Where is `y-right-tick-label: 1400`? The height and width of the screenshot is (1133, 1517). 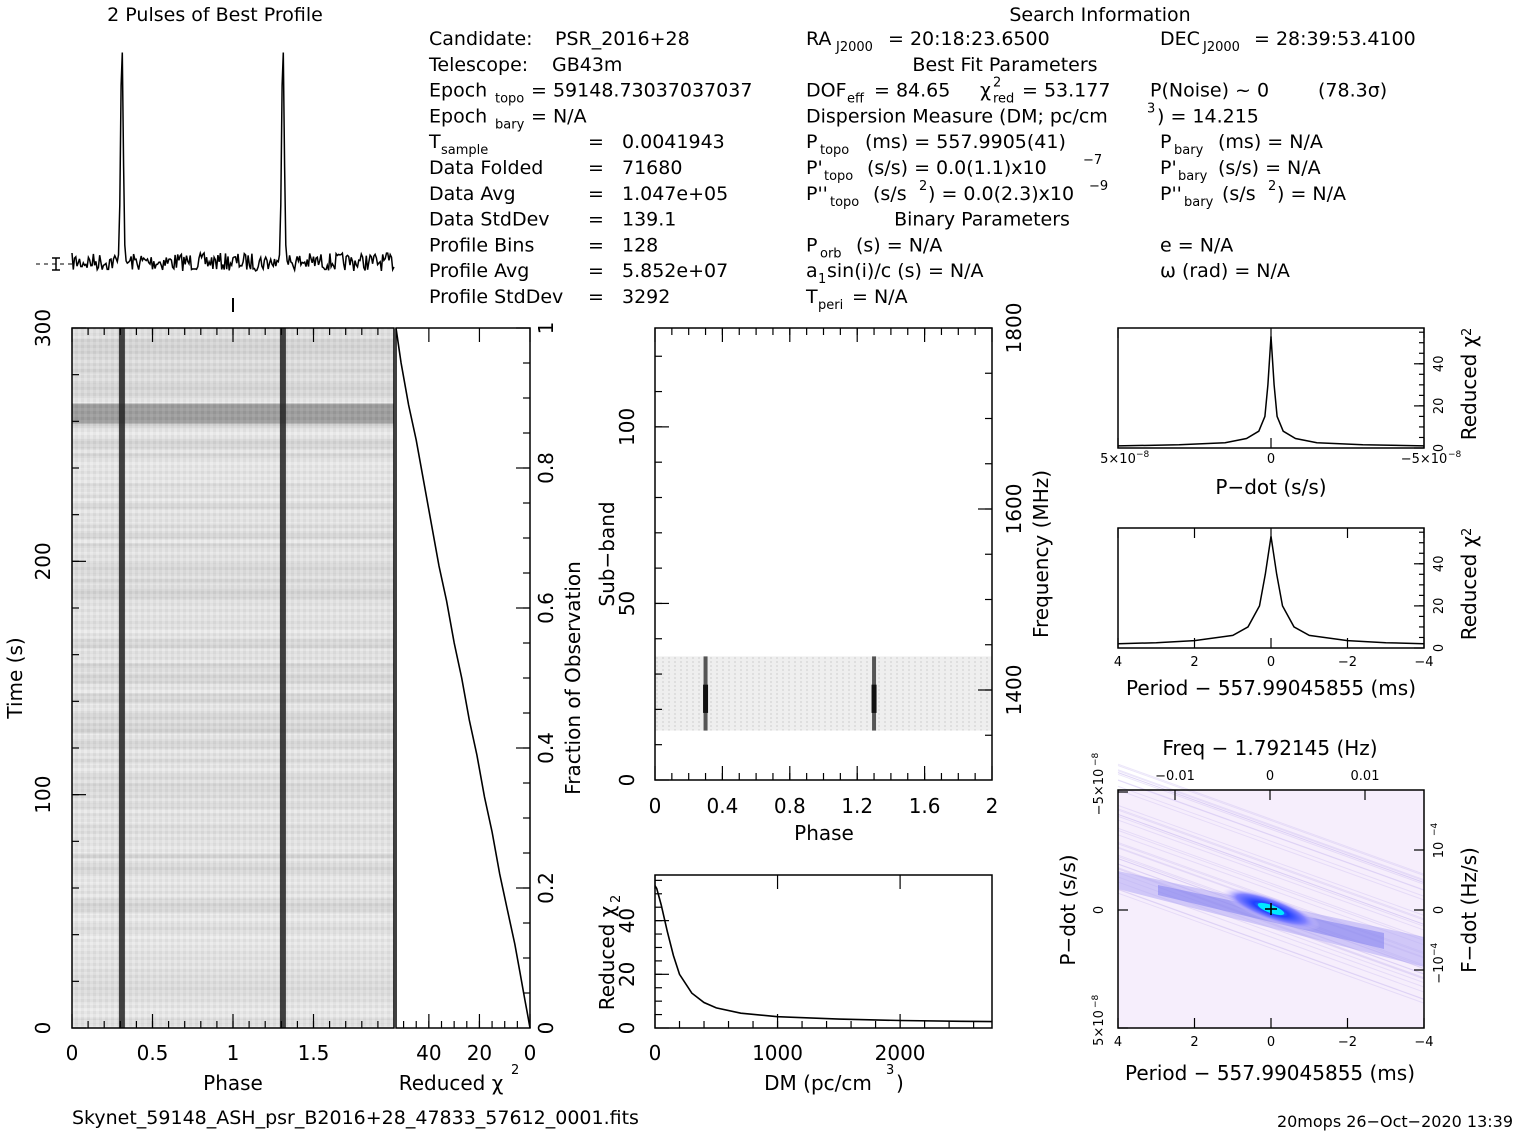
y-right-tick-label: 1400 is located at coordinates (1014, 690).